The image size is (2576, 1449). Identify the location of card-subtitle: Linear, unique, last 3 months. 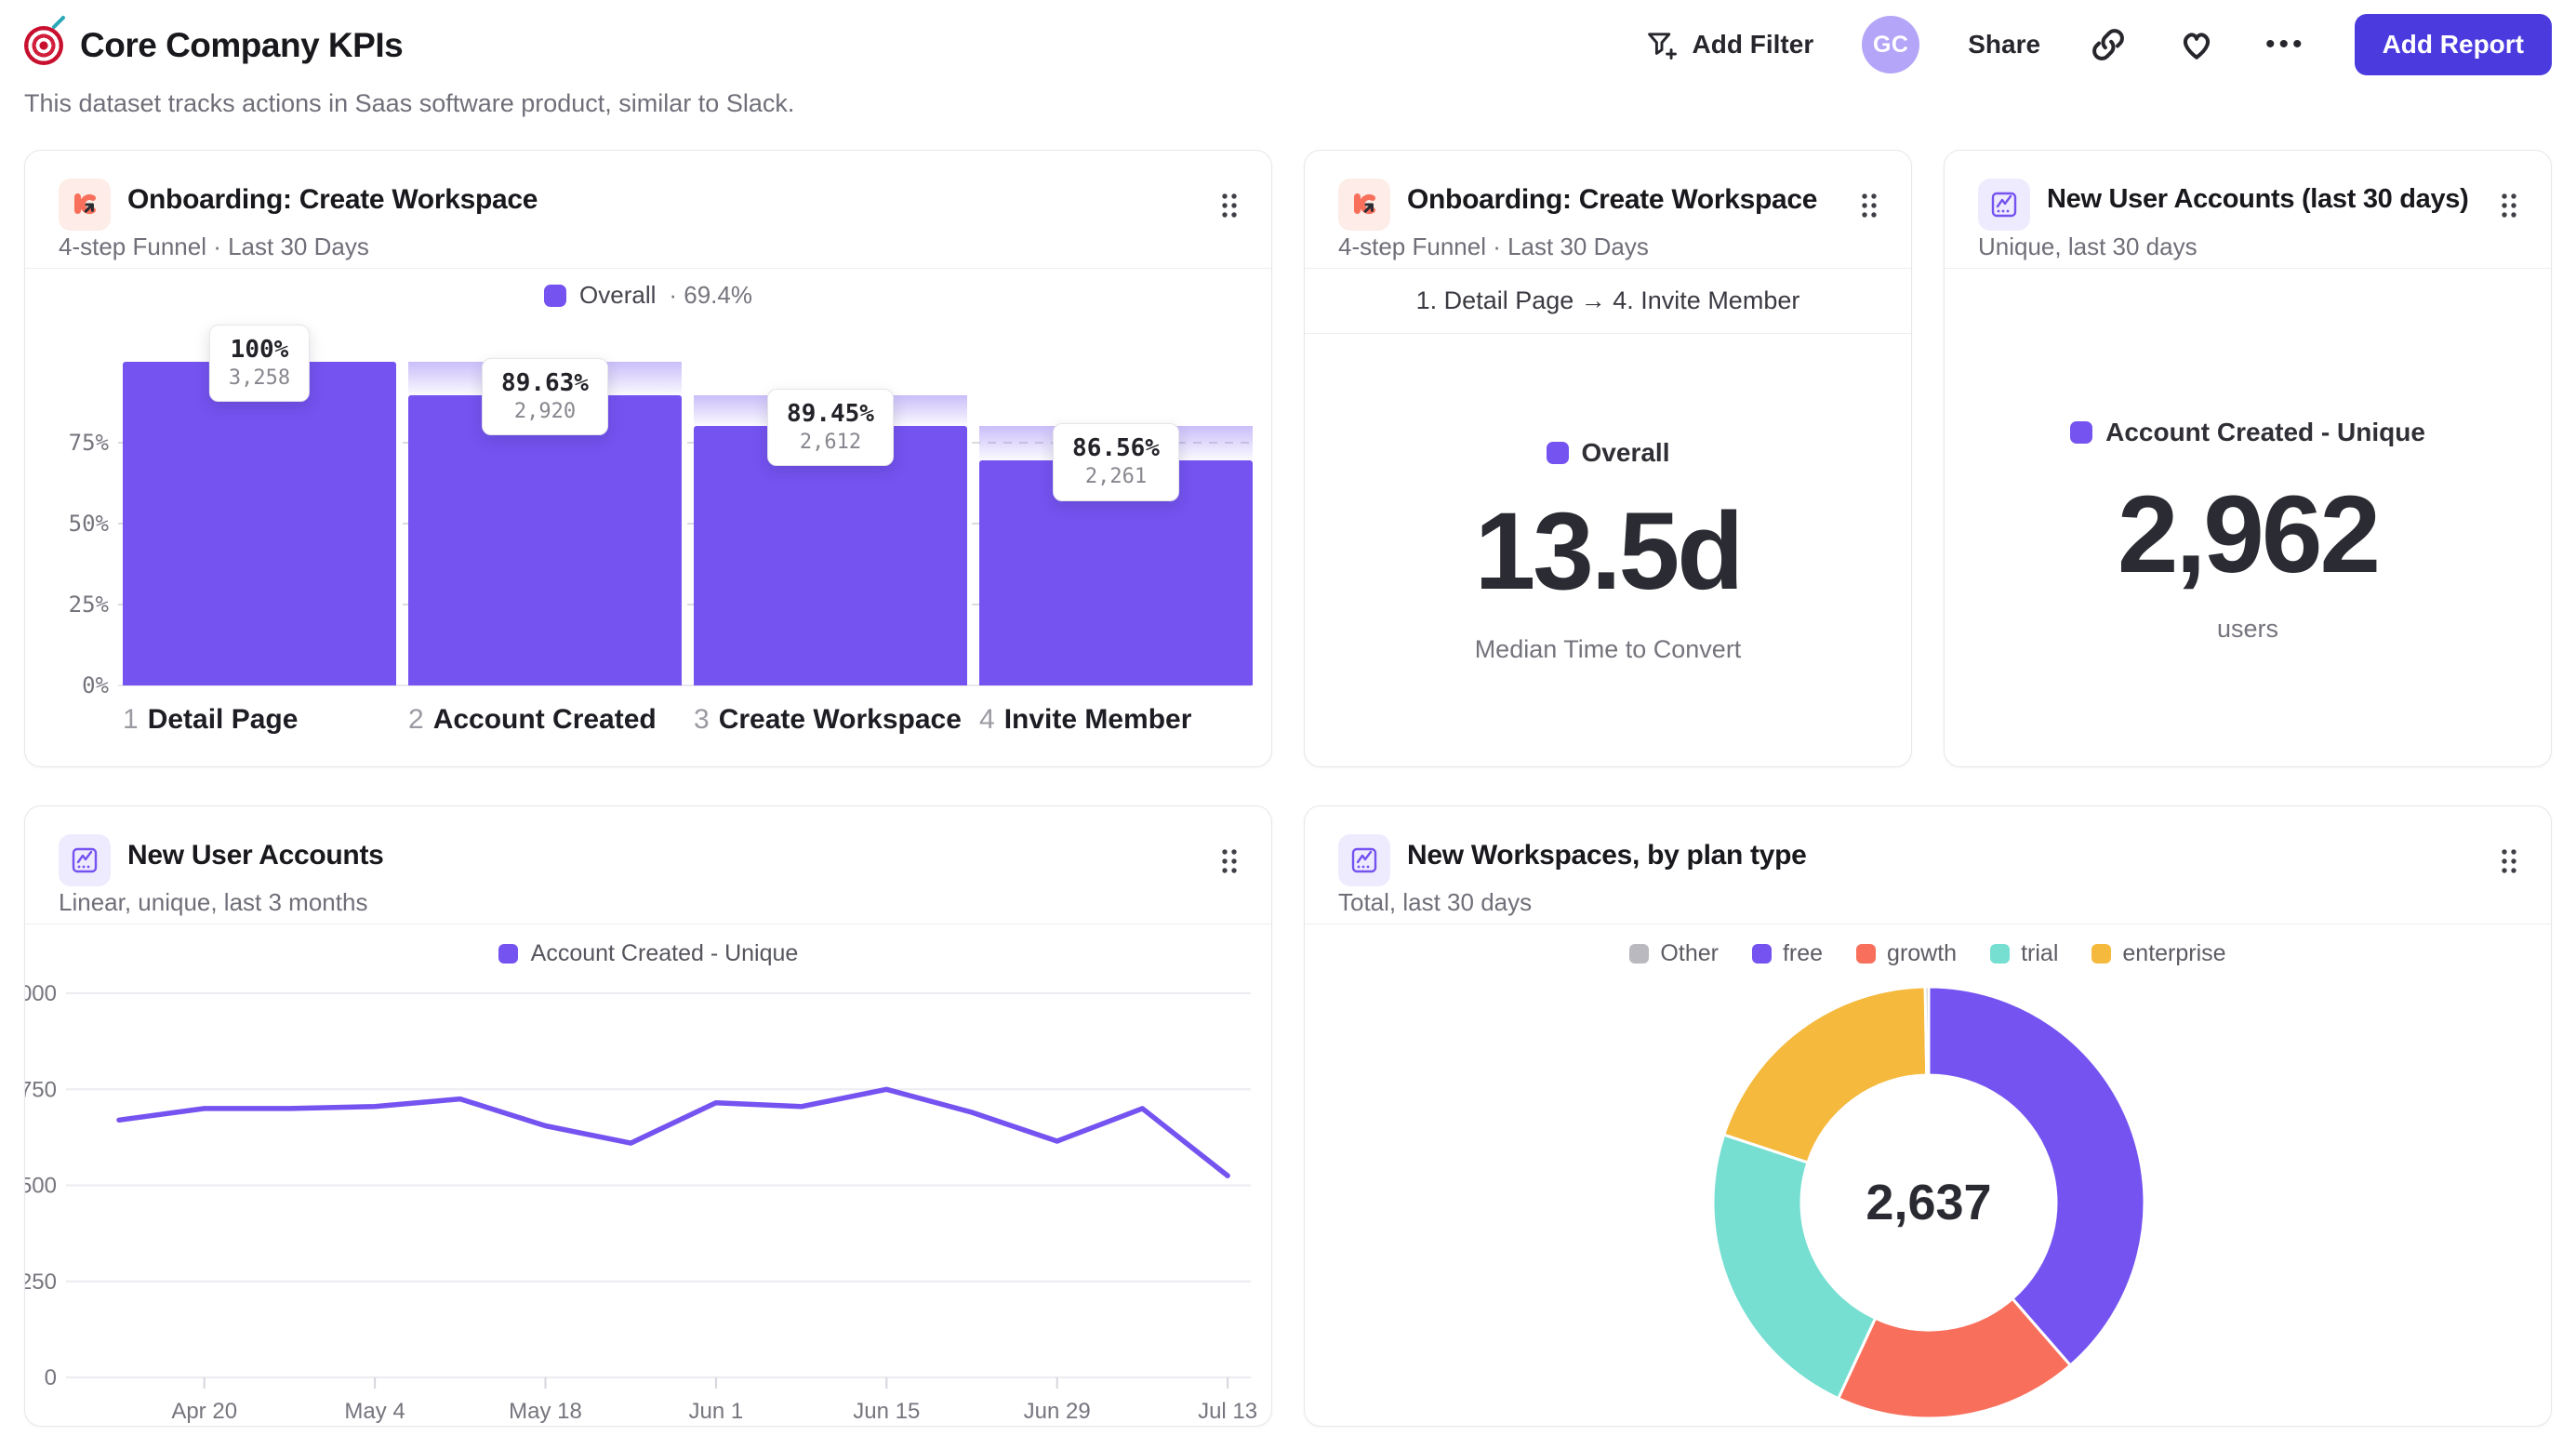
(213, 902).